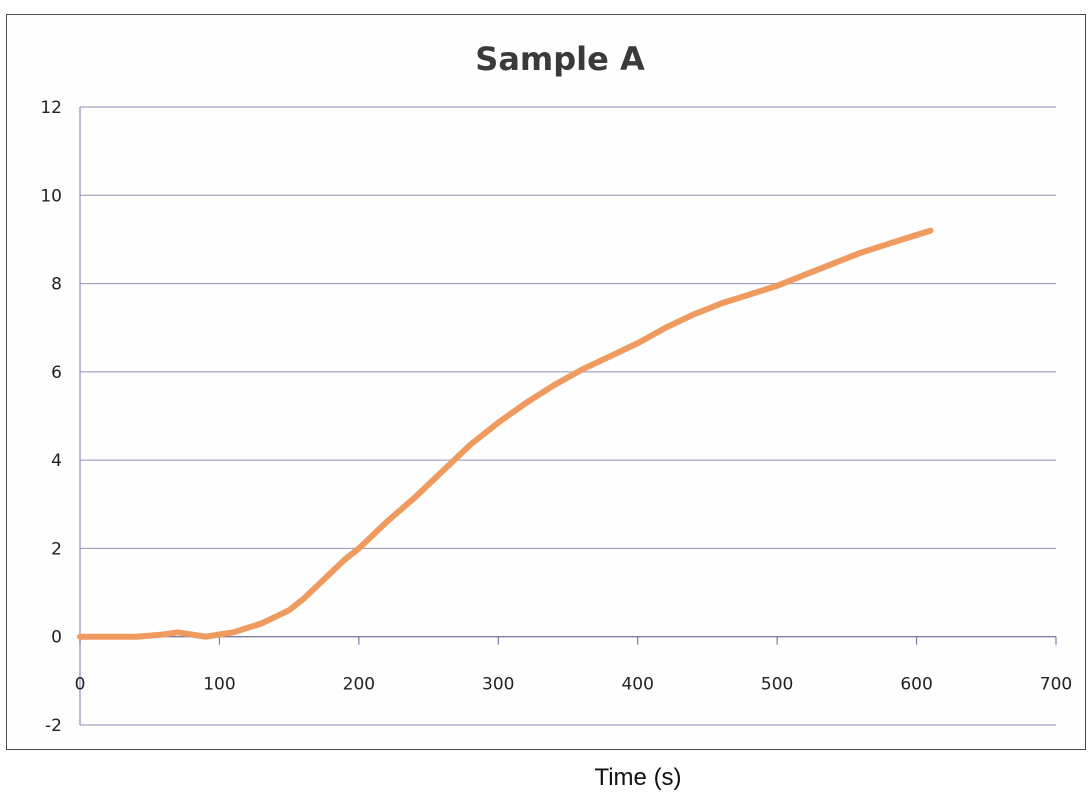 This screenshot has height=794, width=1092. Describe the element at coordinates (80, 685) in the screenshot. I see `x-tick-label-0: 0` at that location.